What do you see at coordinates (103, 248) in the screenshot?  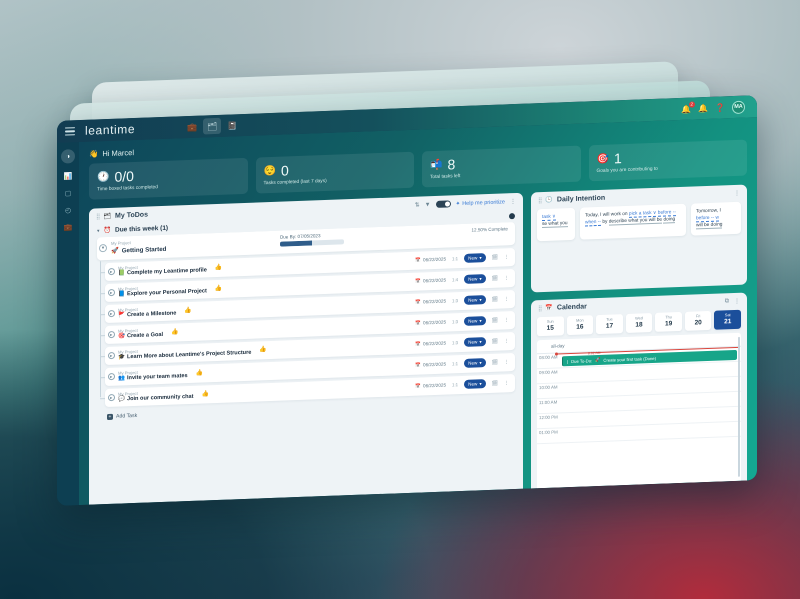 I see `expand-icon: ▾` at bounding box center [103, 248].